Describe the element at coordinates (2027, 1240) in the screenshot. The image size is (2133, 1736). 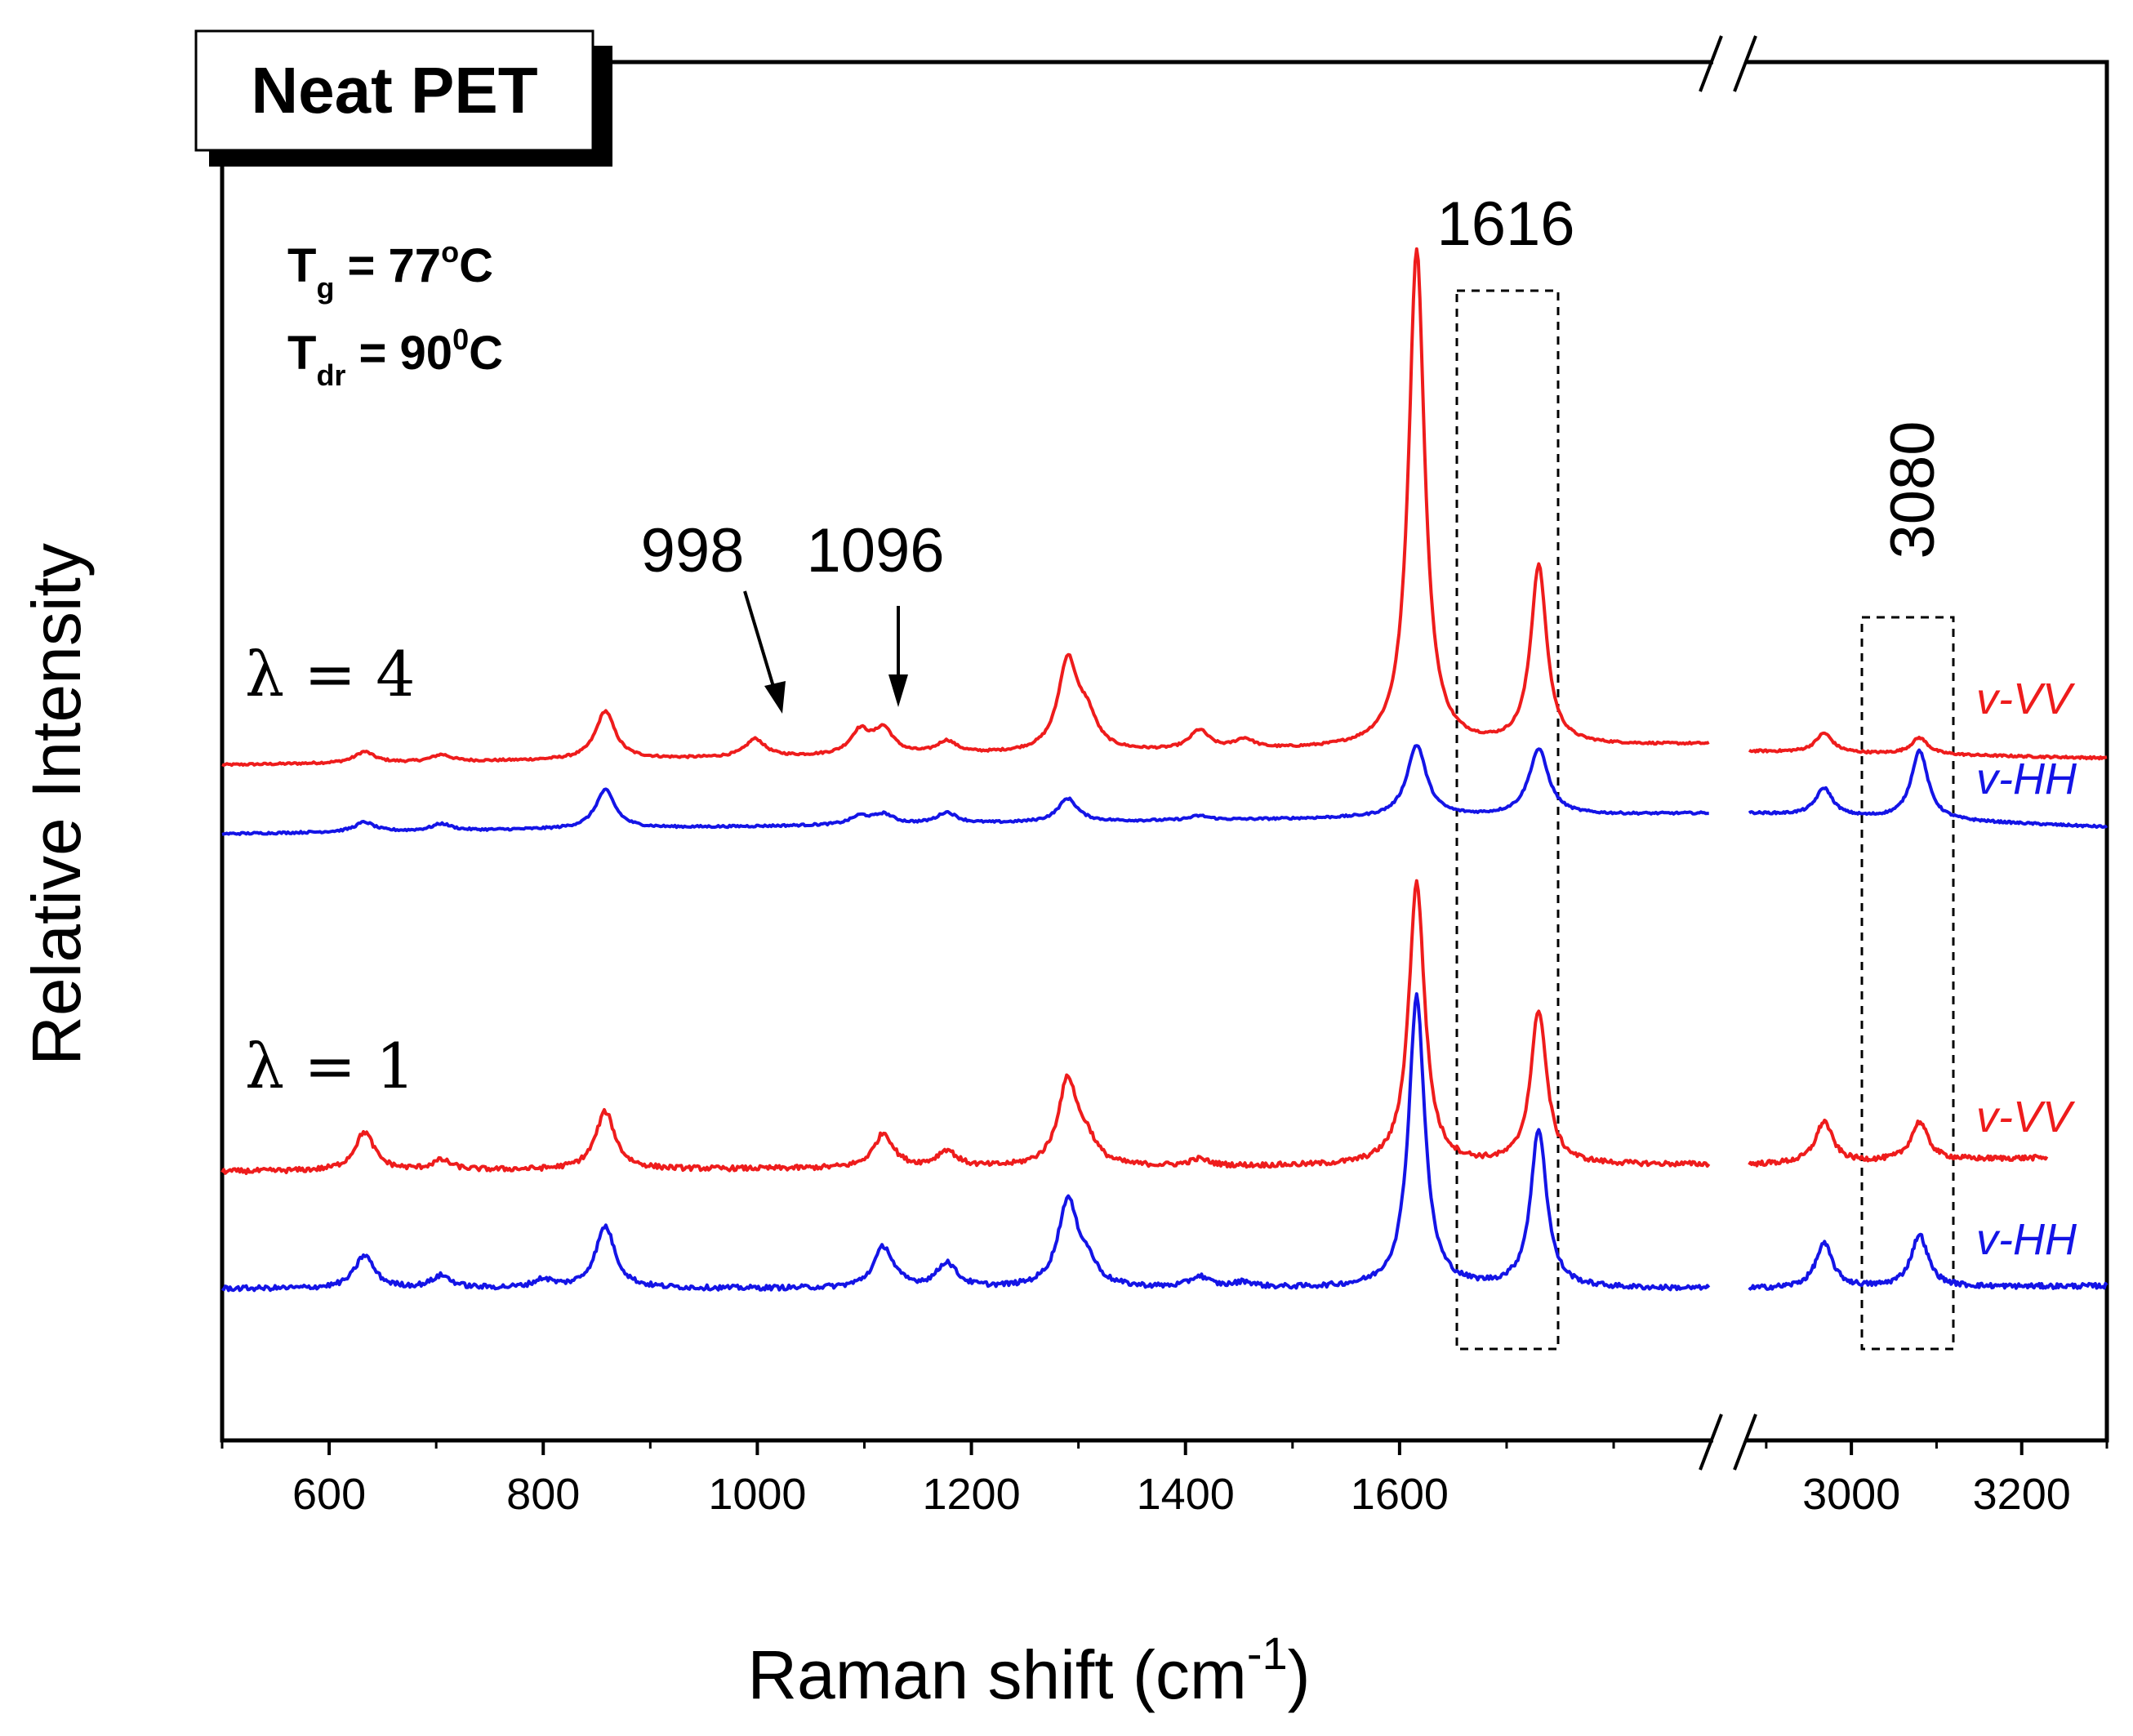
I see `legend-hh-lambda1: v-HH` at that location.